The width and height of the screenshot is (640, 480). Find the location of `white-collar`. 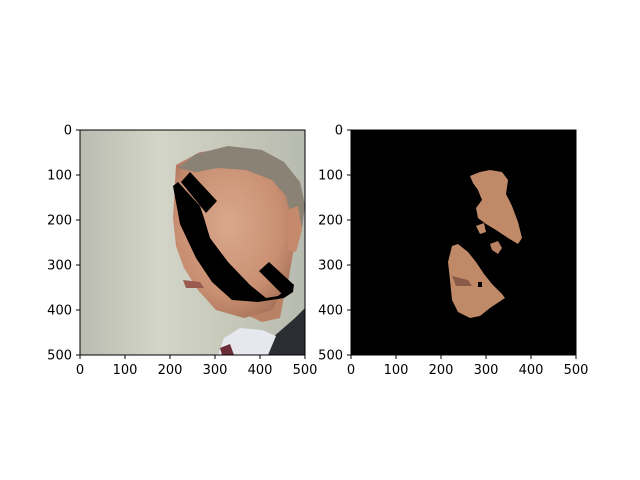

white-collar is located at coordinates (247, 341).